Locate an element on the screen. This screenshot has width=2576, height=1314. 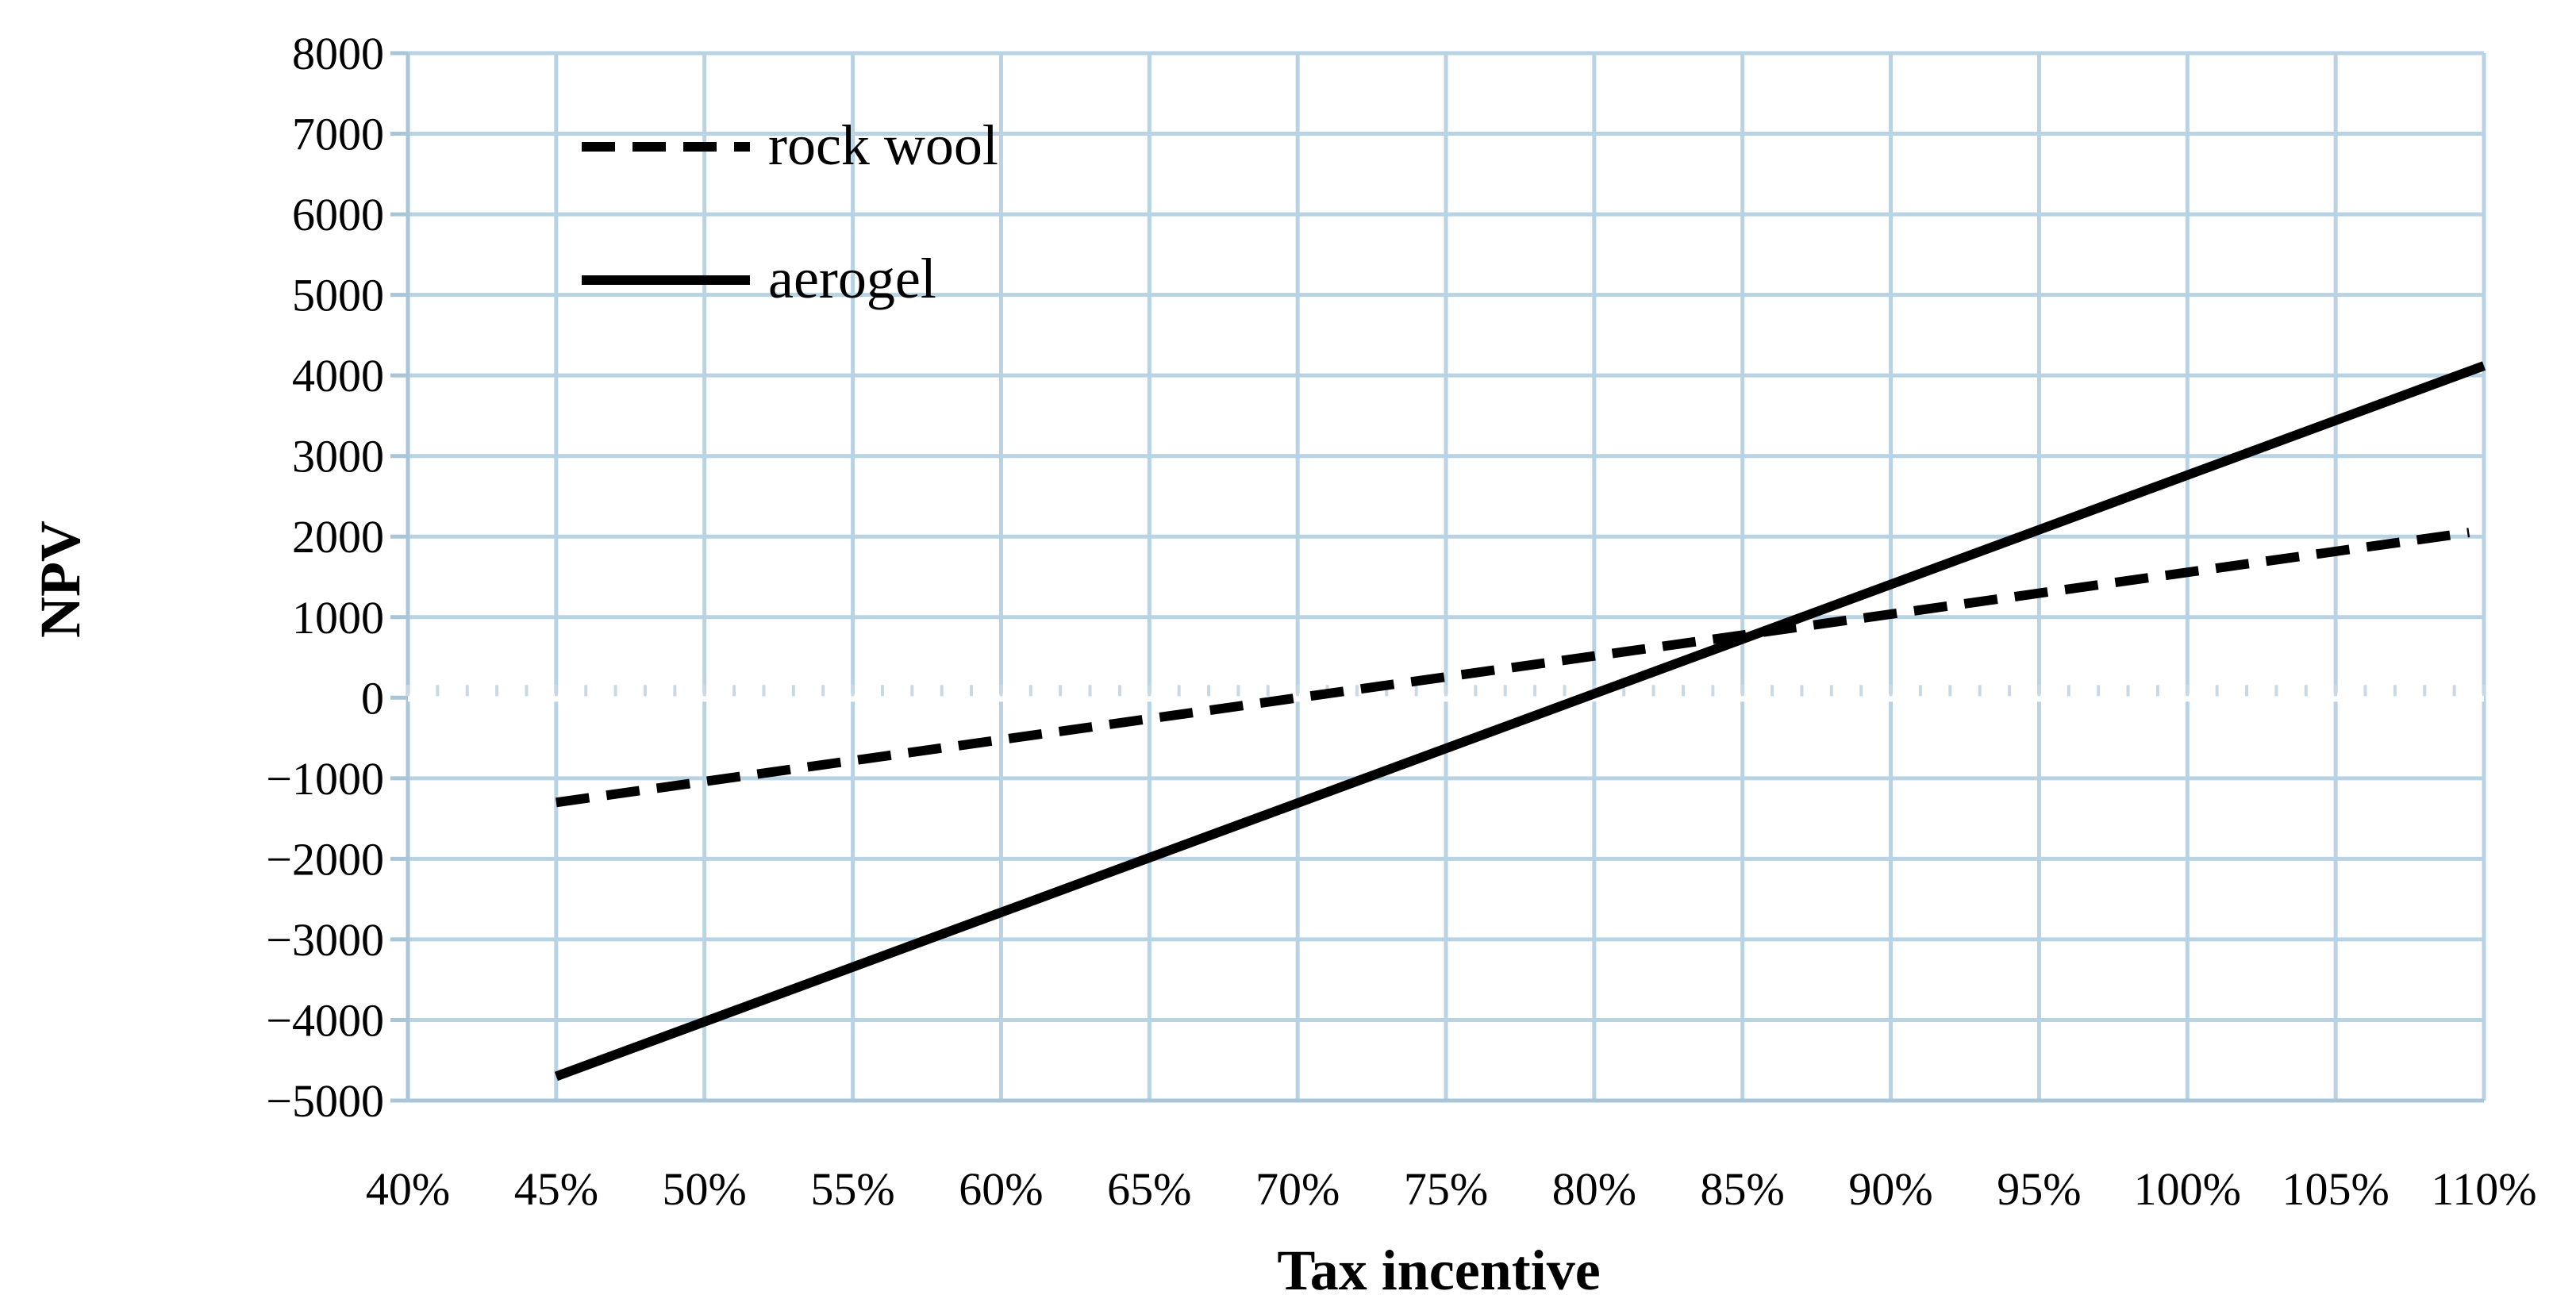
y-tick-label: 8000 is located at coordinates (338, 53).